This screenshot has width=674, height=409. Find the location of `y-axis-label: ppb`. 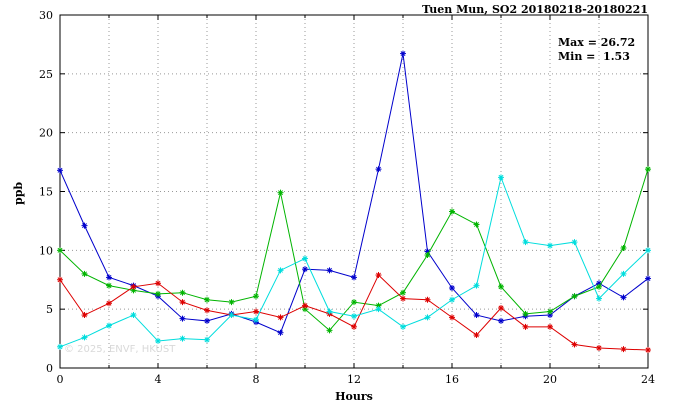

y-axis-label: ppb is located at coordinates (18, 193).